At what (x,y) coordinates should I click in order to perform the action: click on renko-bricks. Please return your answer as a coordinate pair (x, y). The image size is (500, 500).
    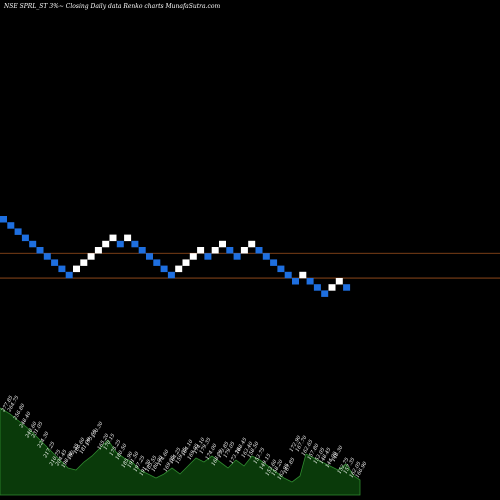
    Looking at the image, I should click on (175, 256).